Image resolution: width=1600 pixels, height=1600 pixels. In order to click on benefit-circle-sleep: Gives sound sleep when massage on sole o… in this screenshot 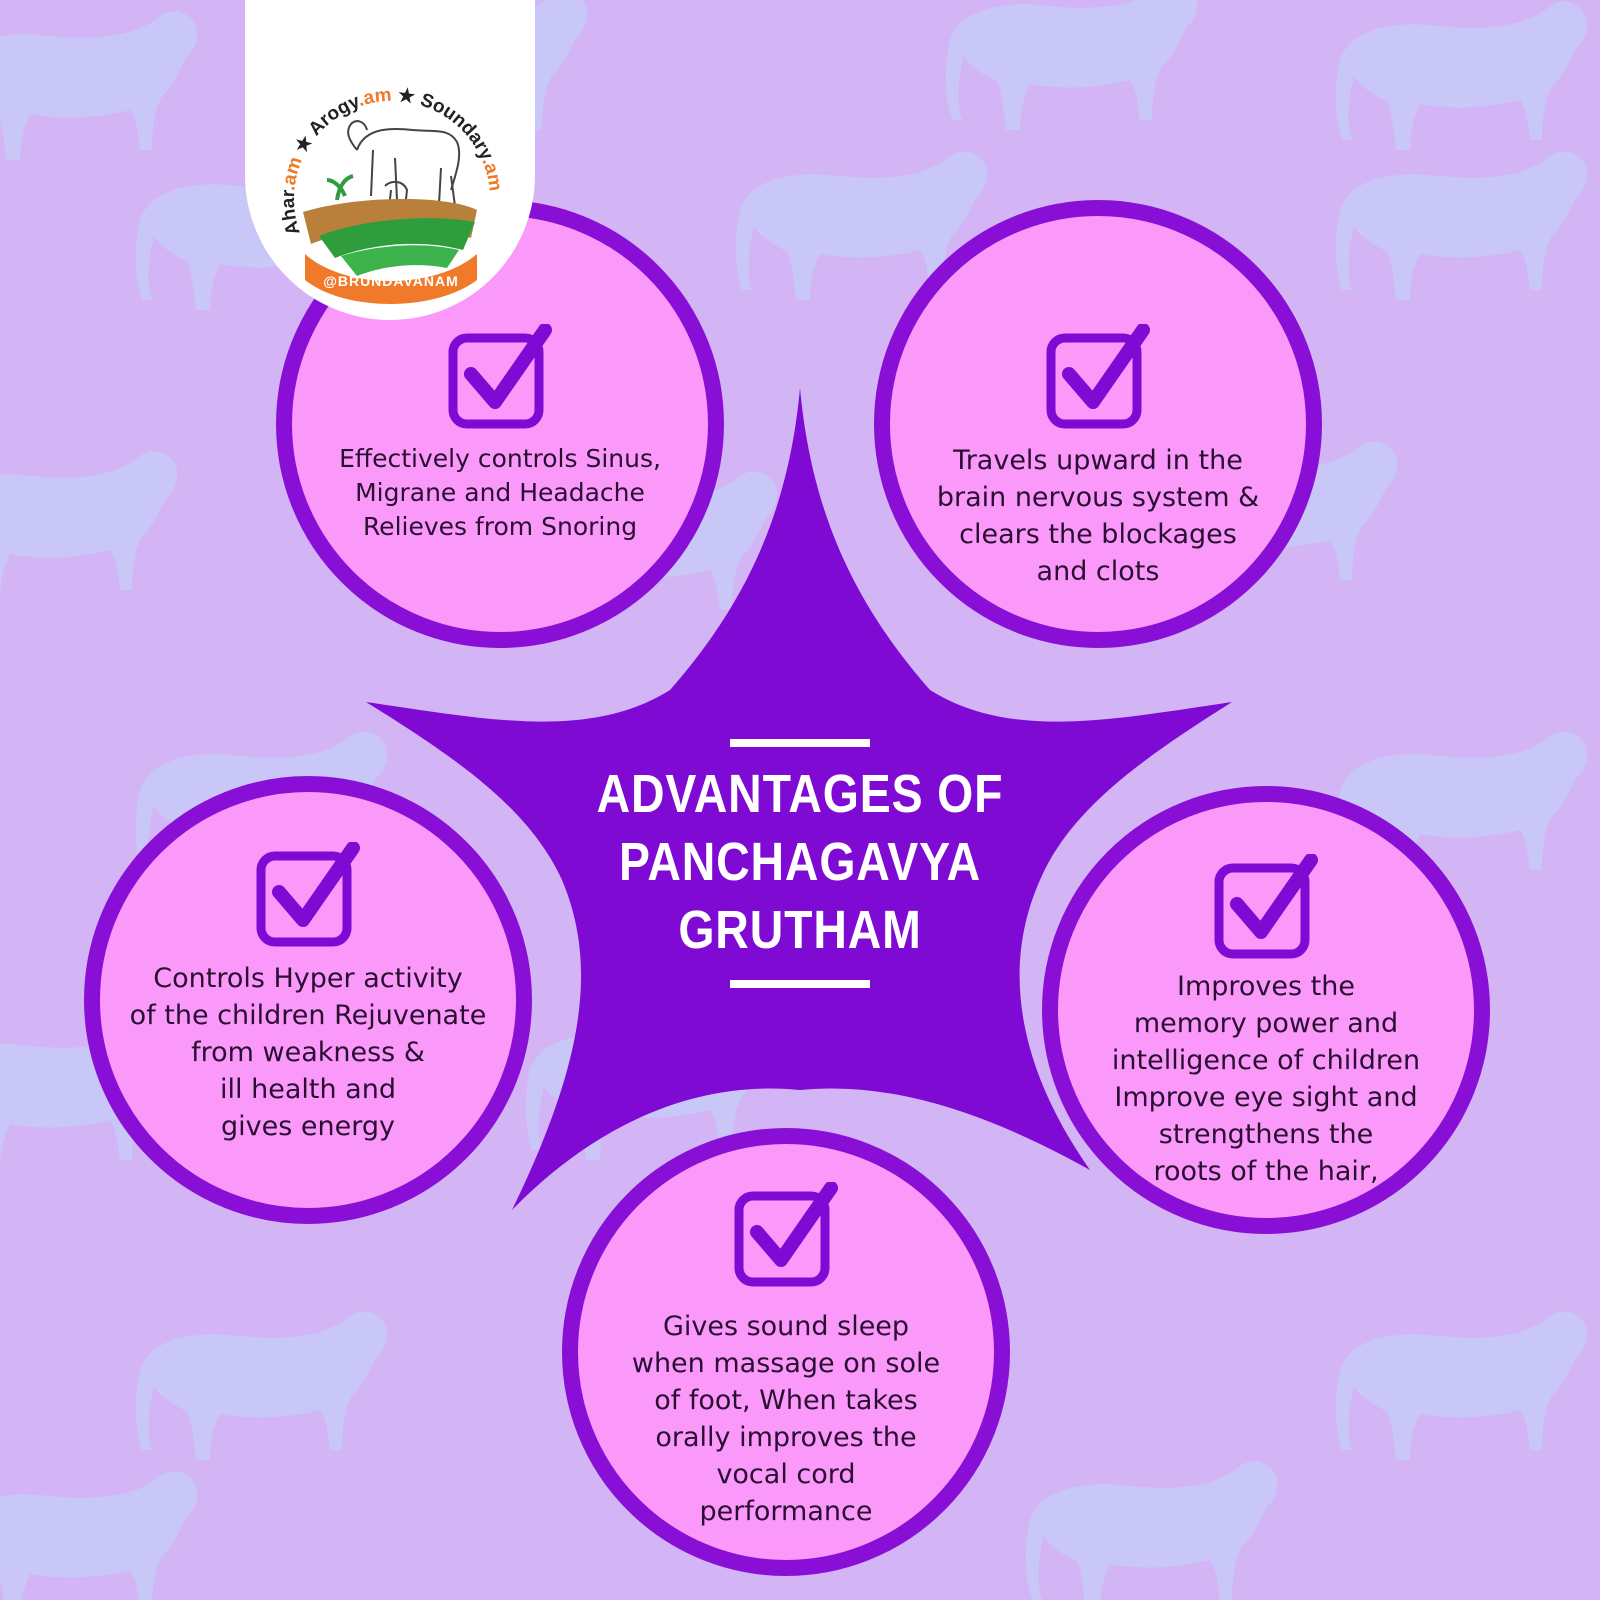, I will do `click(786, 1352)`.